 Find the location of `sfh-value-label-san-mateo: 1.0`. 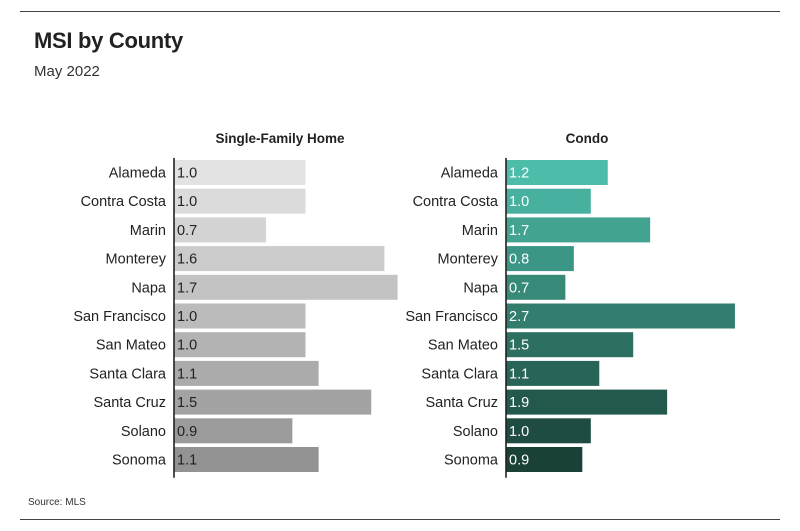

sfh-value-label-san-mateo: 1.0 is located at coordinates (187, 346).